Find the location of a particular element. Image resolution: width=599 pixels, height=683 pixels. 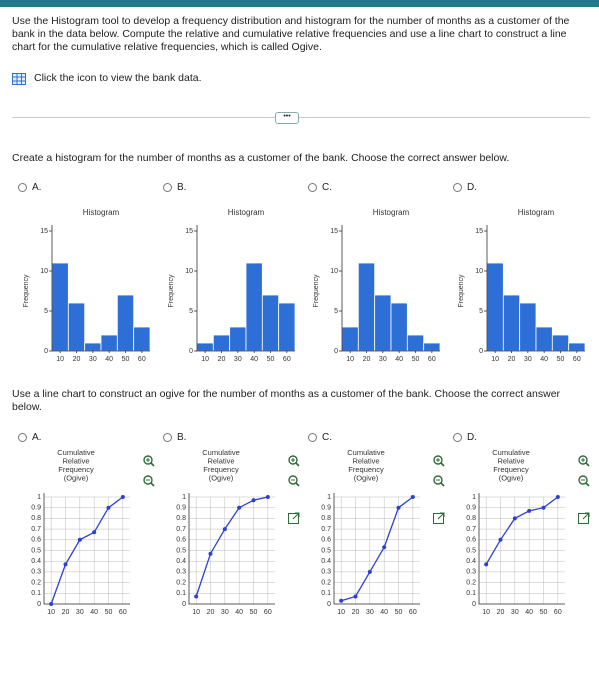

y-tick-label: 0.7 is located at coordinates (181, 529).